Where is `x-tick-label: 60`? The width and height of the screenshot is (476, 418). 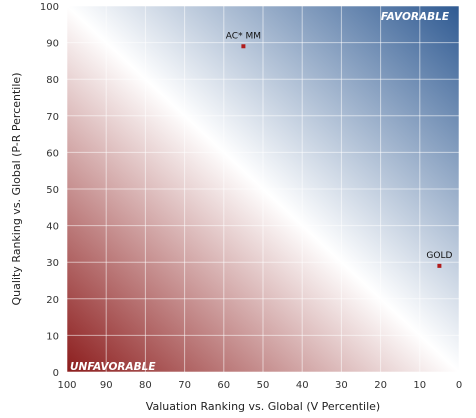
x-tick-label: 60 is located at coordinates (223, 385).